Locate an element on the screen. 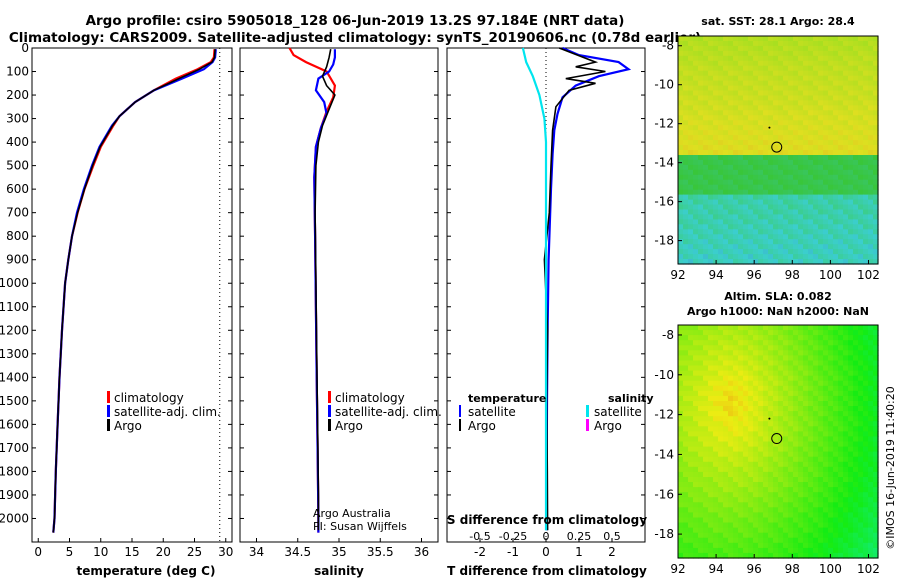 This screenshot has width=900, height=580. sst-heatmap is located at coordinates (778, 150).